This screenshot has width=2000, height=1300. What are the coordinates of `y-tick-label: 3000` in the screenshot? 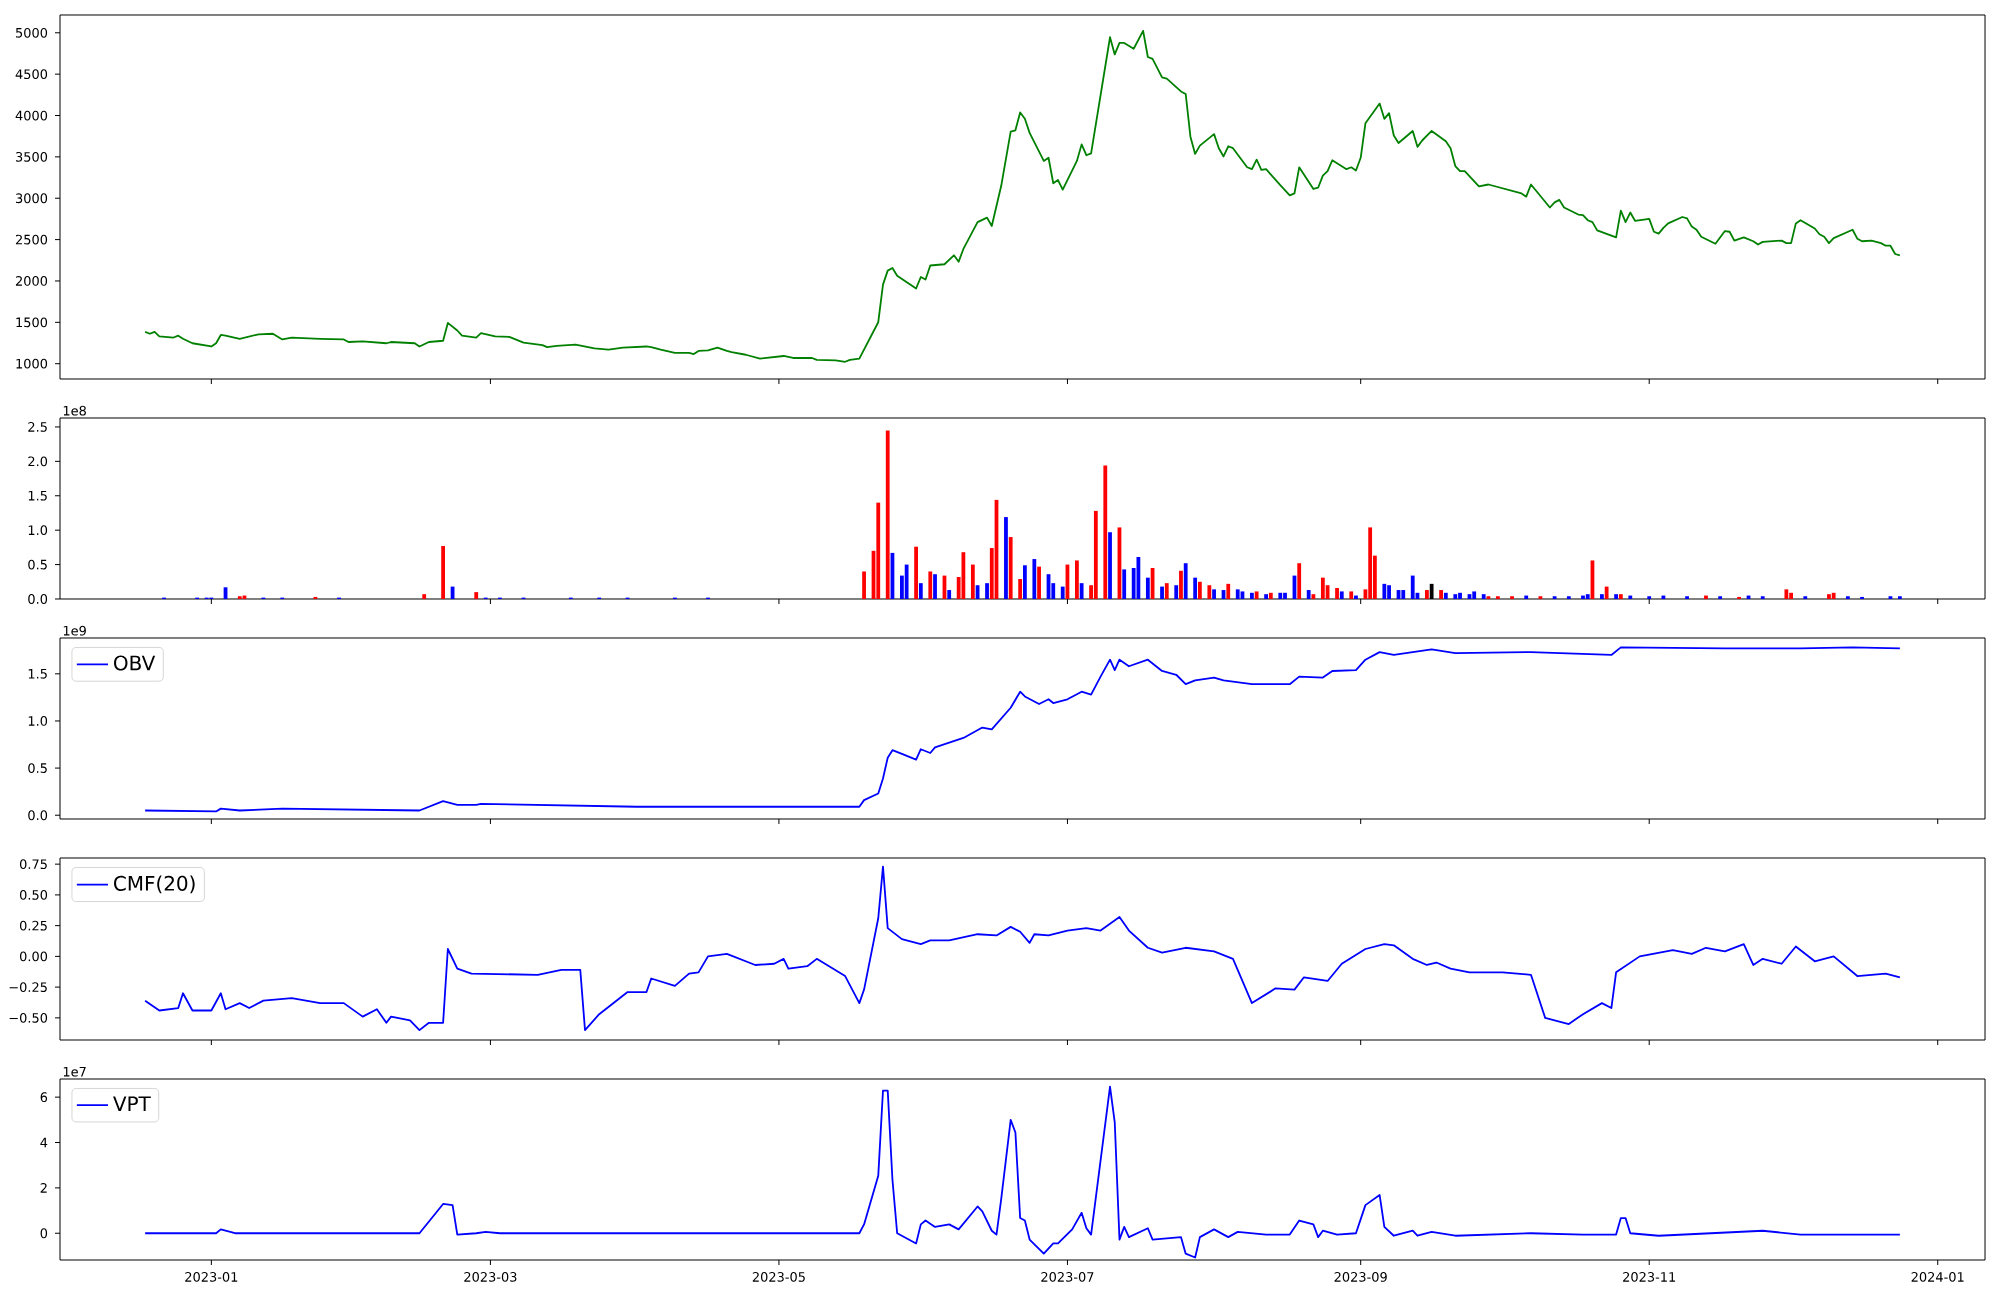 It's located at (32, 198).